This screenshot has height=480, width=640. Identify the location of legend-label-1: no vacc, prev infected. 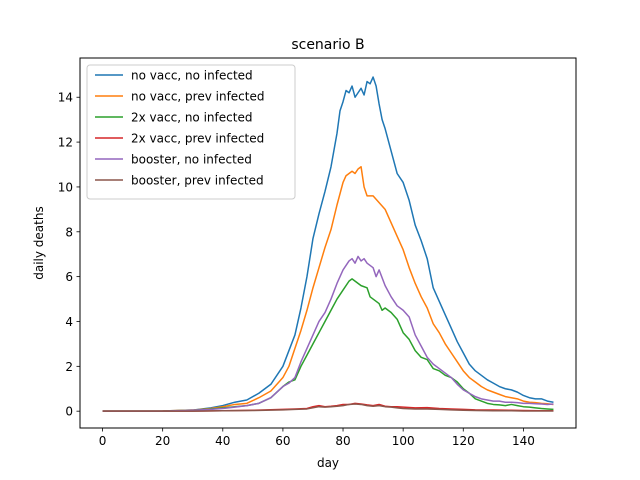
(197, 97).